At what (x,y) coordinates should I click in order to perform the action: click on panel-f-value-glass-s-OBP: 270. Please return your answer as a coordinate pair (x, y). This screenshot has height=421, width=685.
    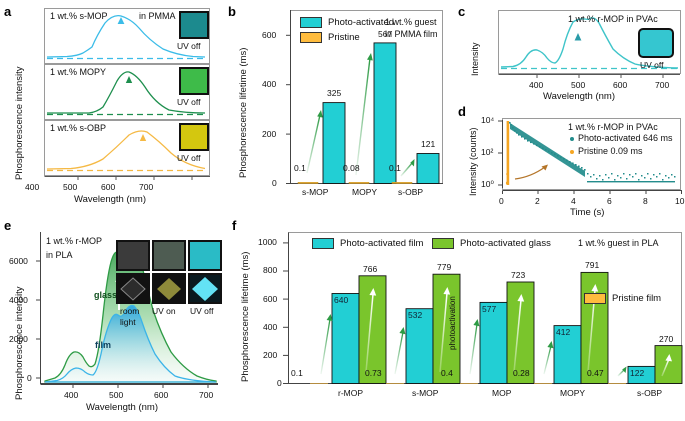
    Looking at the image, I should click on (666, 339).